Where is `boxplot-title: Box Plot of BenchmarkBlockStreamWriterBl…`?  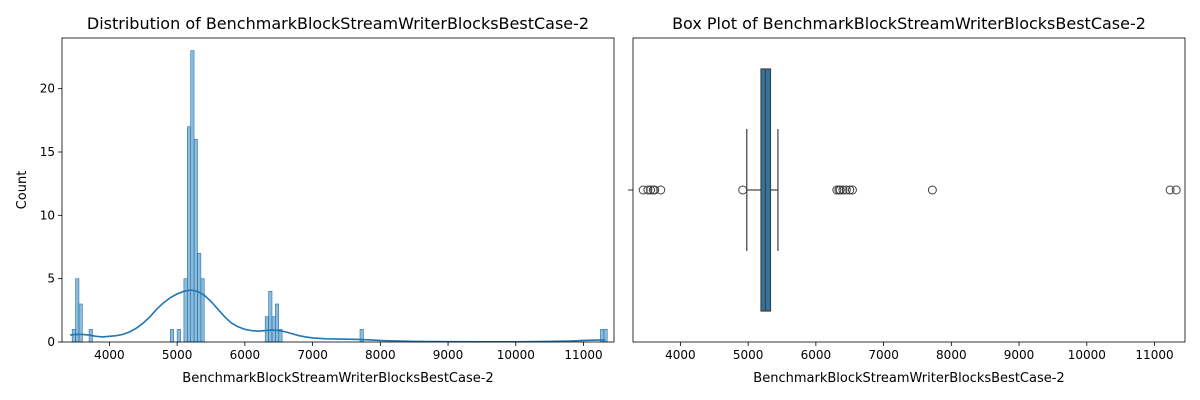
boxplot-title: Box Plot of BenchmarkBlockStreamWriterBl… is located at coordinates (909, 23).